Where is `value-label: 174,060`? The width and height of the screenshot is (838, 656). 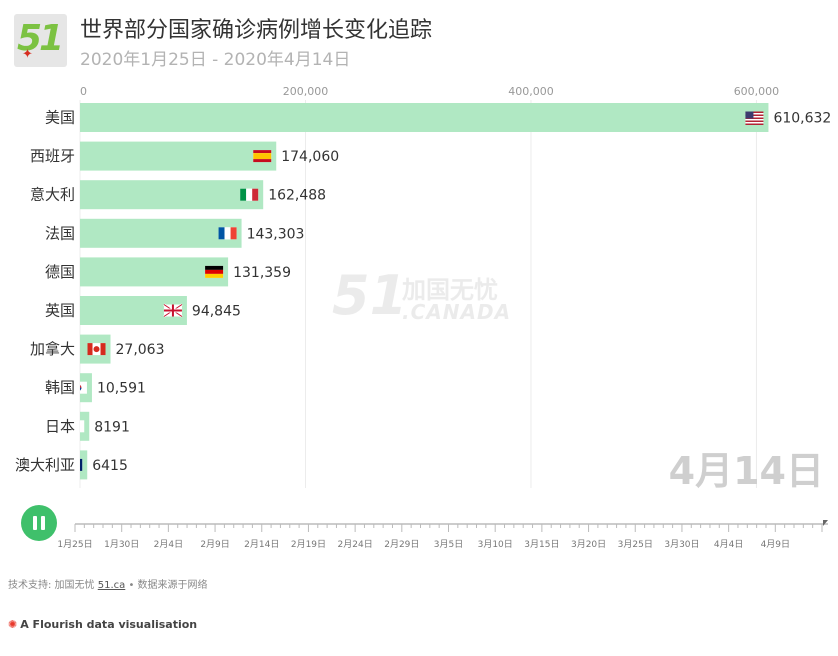
value-label: 174,060 is located at coordinates (310, 157).